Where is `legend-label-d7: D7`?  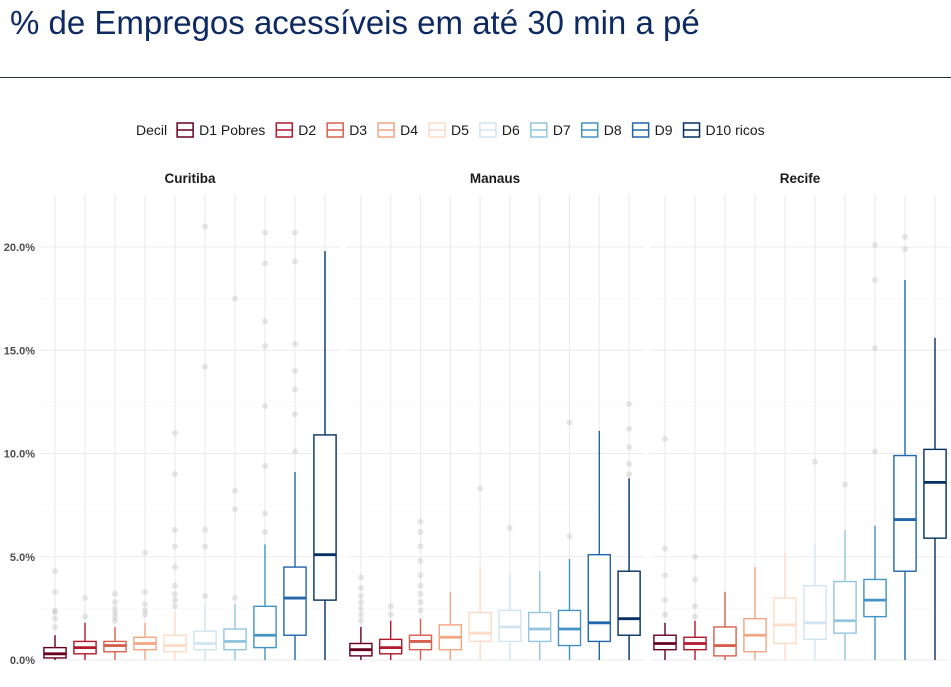
legend-label-d7: D7 is located at coordinates (562, 130).